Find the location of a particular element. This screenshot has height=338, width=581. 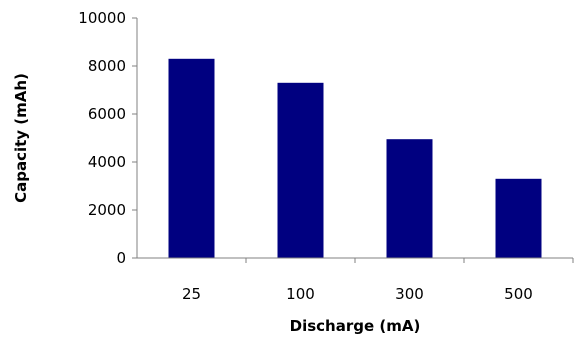

y-tick-label: 10000 is located at coordinates (102, 18).